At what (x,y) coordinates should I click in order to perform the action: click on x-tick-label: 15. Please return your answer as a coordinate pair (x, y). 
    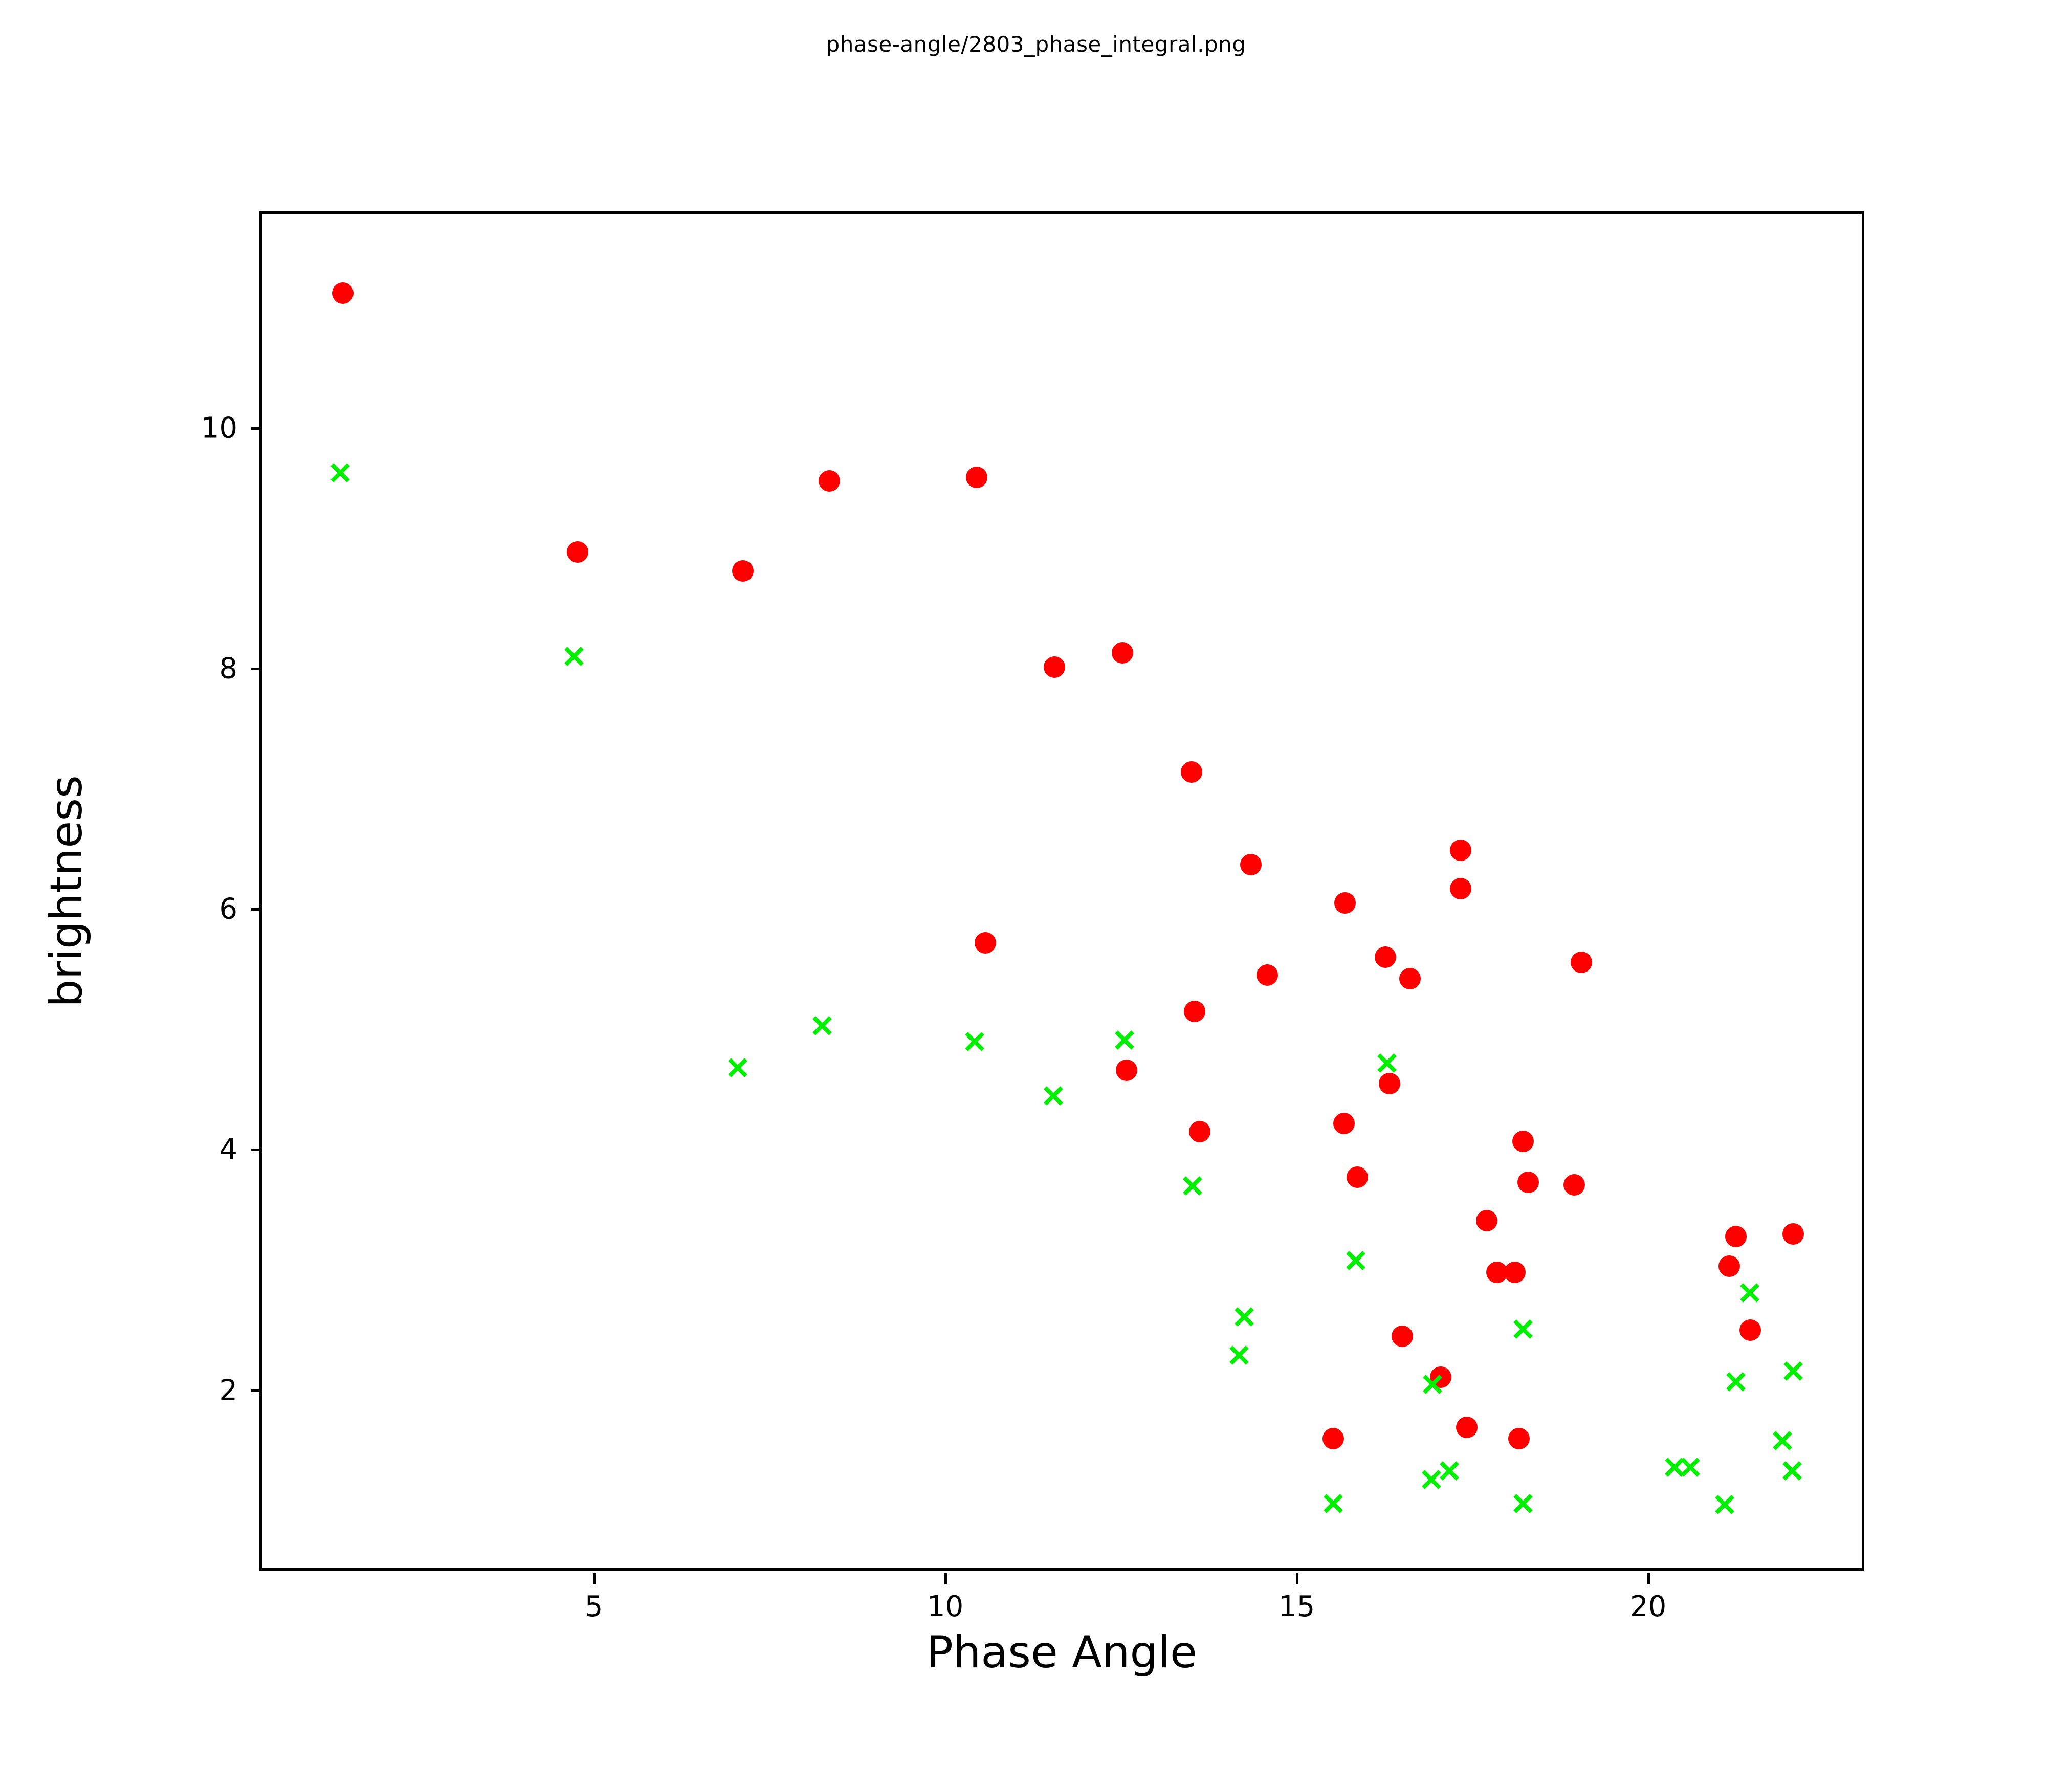
    Looking at the image, I should click on (1296, 1606).